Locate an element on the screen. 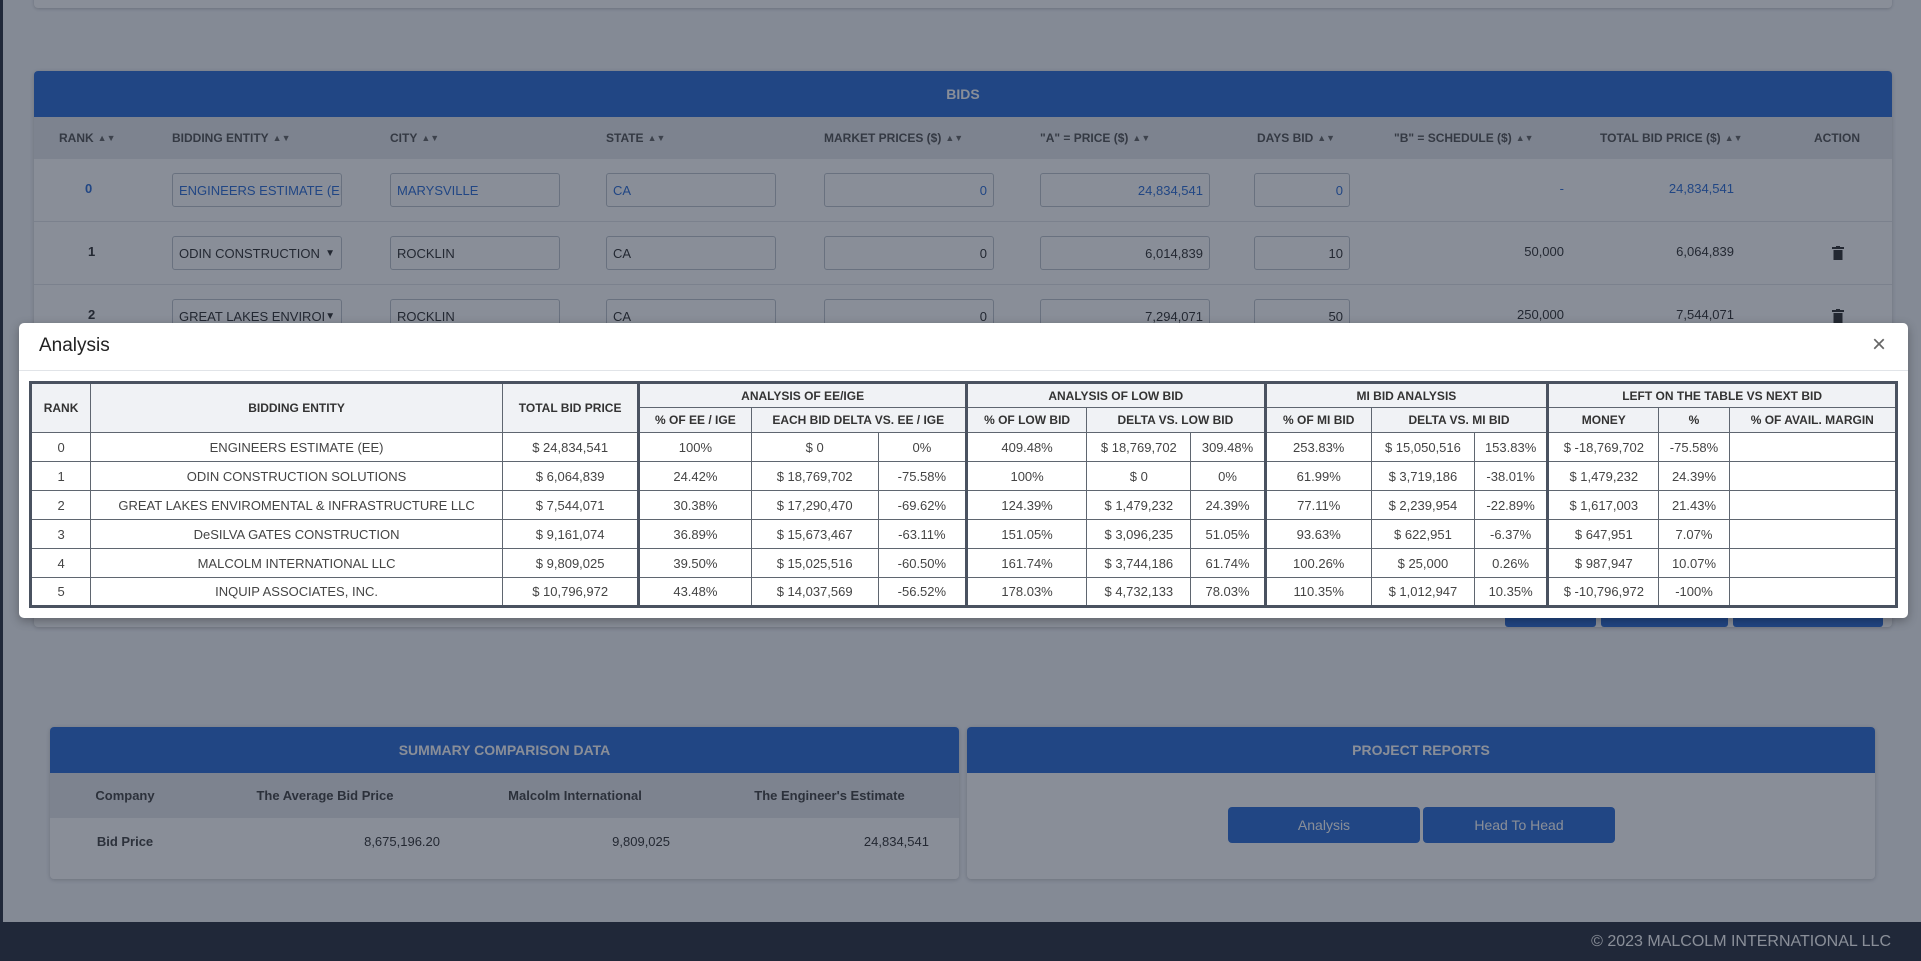 This screenshot has width=1921, height=961. analysis-col-delta-mi: DELTA VS. MI BID is located at coordinates (1460, 420).